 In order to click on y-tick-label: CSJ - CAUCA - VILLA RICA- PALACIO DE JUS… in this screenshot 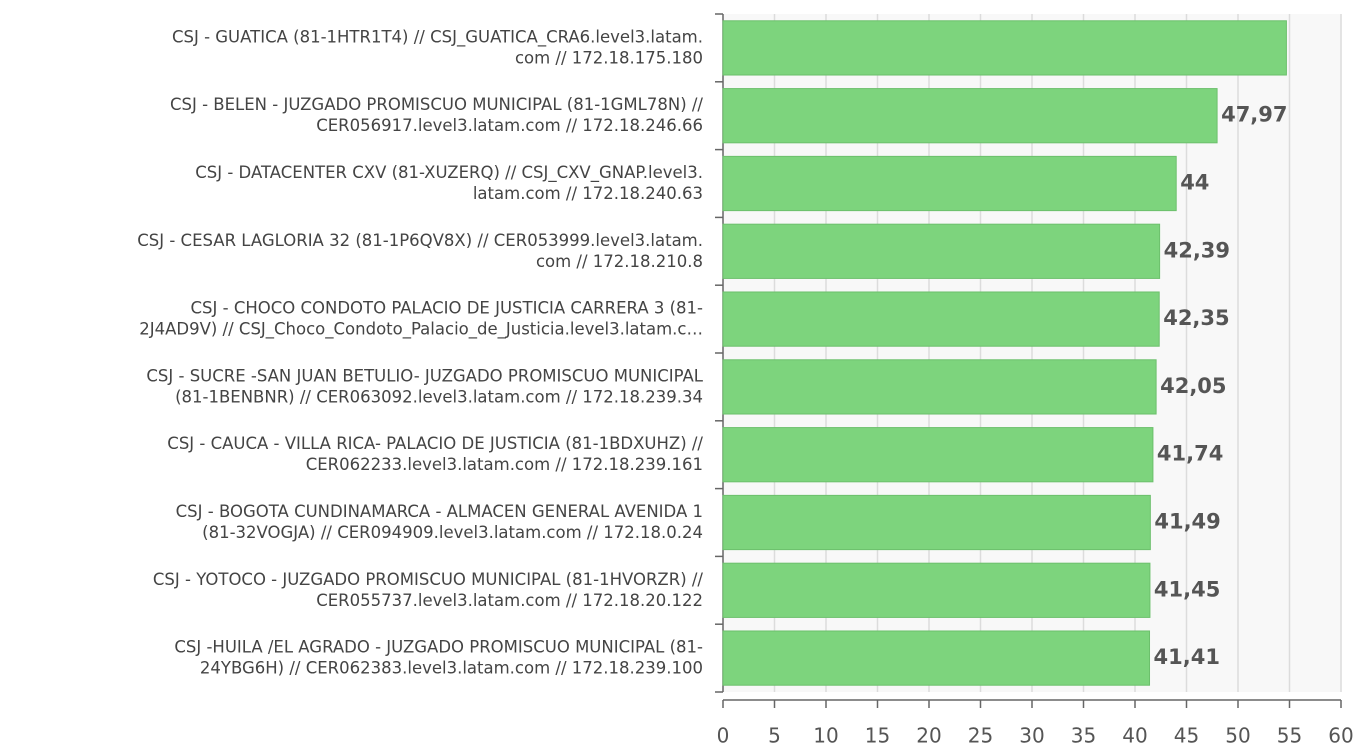, I will do `click(435, 454)`.